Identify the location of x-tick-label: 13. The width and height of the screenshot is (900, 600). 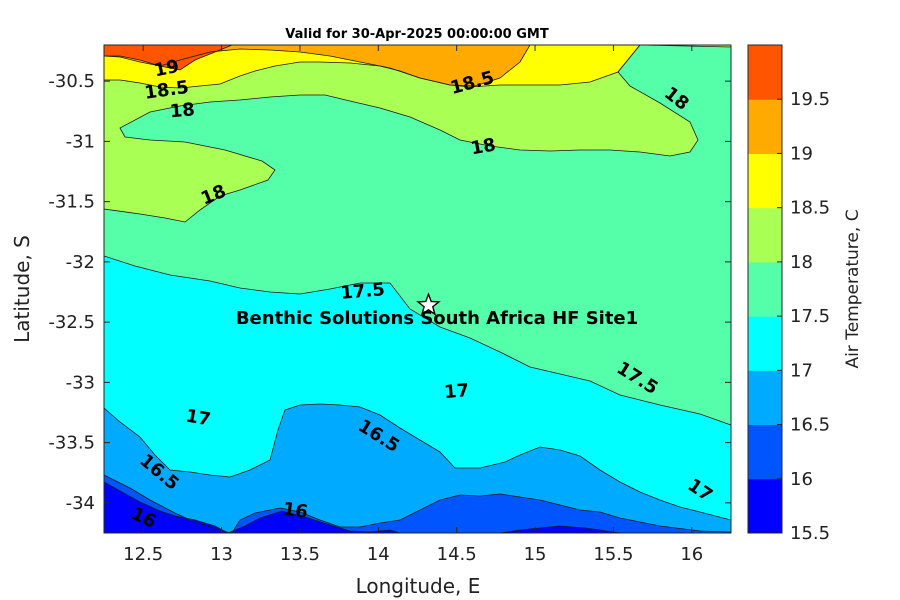
(221, 554).